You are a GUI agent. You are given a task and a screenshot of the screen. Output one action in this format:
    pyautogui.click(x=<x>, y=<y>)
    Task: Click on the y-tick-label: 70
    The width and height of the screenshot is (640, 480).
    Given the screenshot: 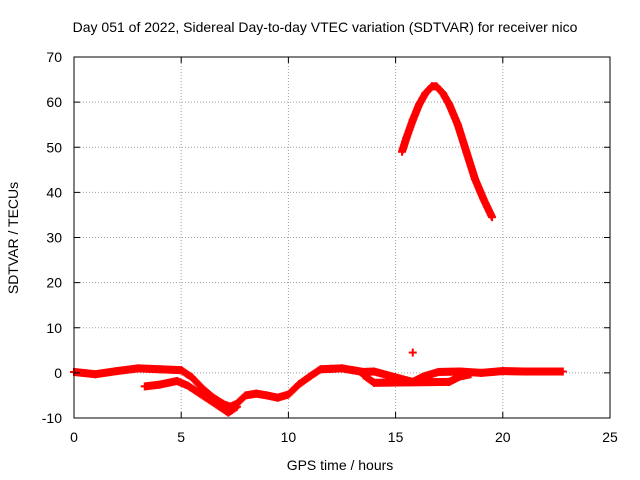 What is the action you would take?
    pyautogui.click(x=54, y=57)
    